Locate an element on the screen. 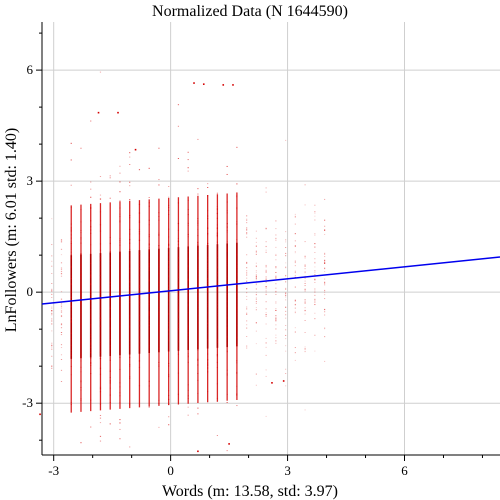 This screenshot has height=500, width=500. y-tick-label: -3 is located at coordinates (27, 402).